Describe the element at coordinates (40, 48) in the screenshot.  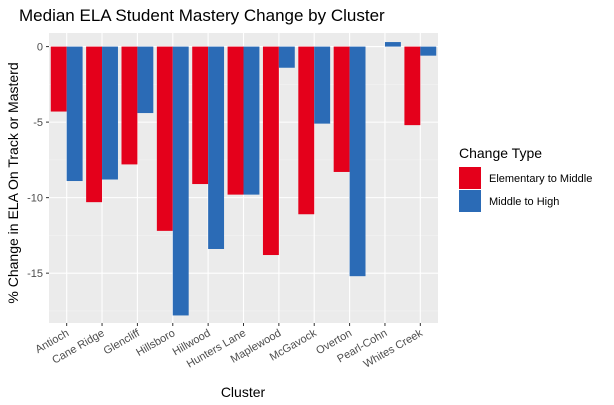
I see `y-tick-label: 0` at that location.